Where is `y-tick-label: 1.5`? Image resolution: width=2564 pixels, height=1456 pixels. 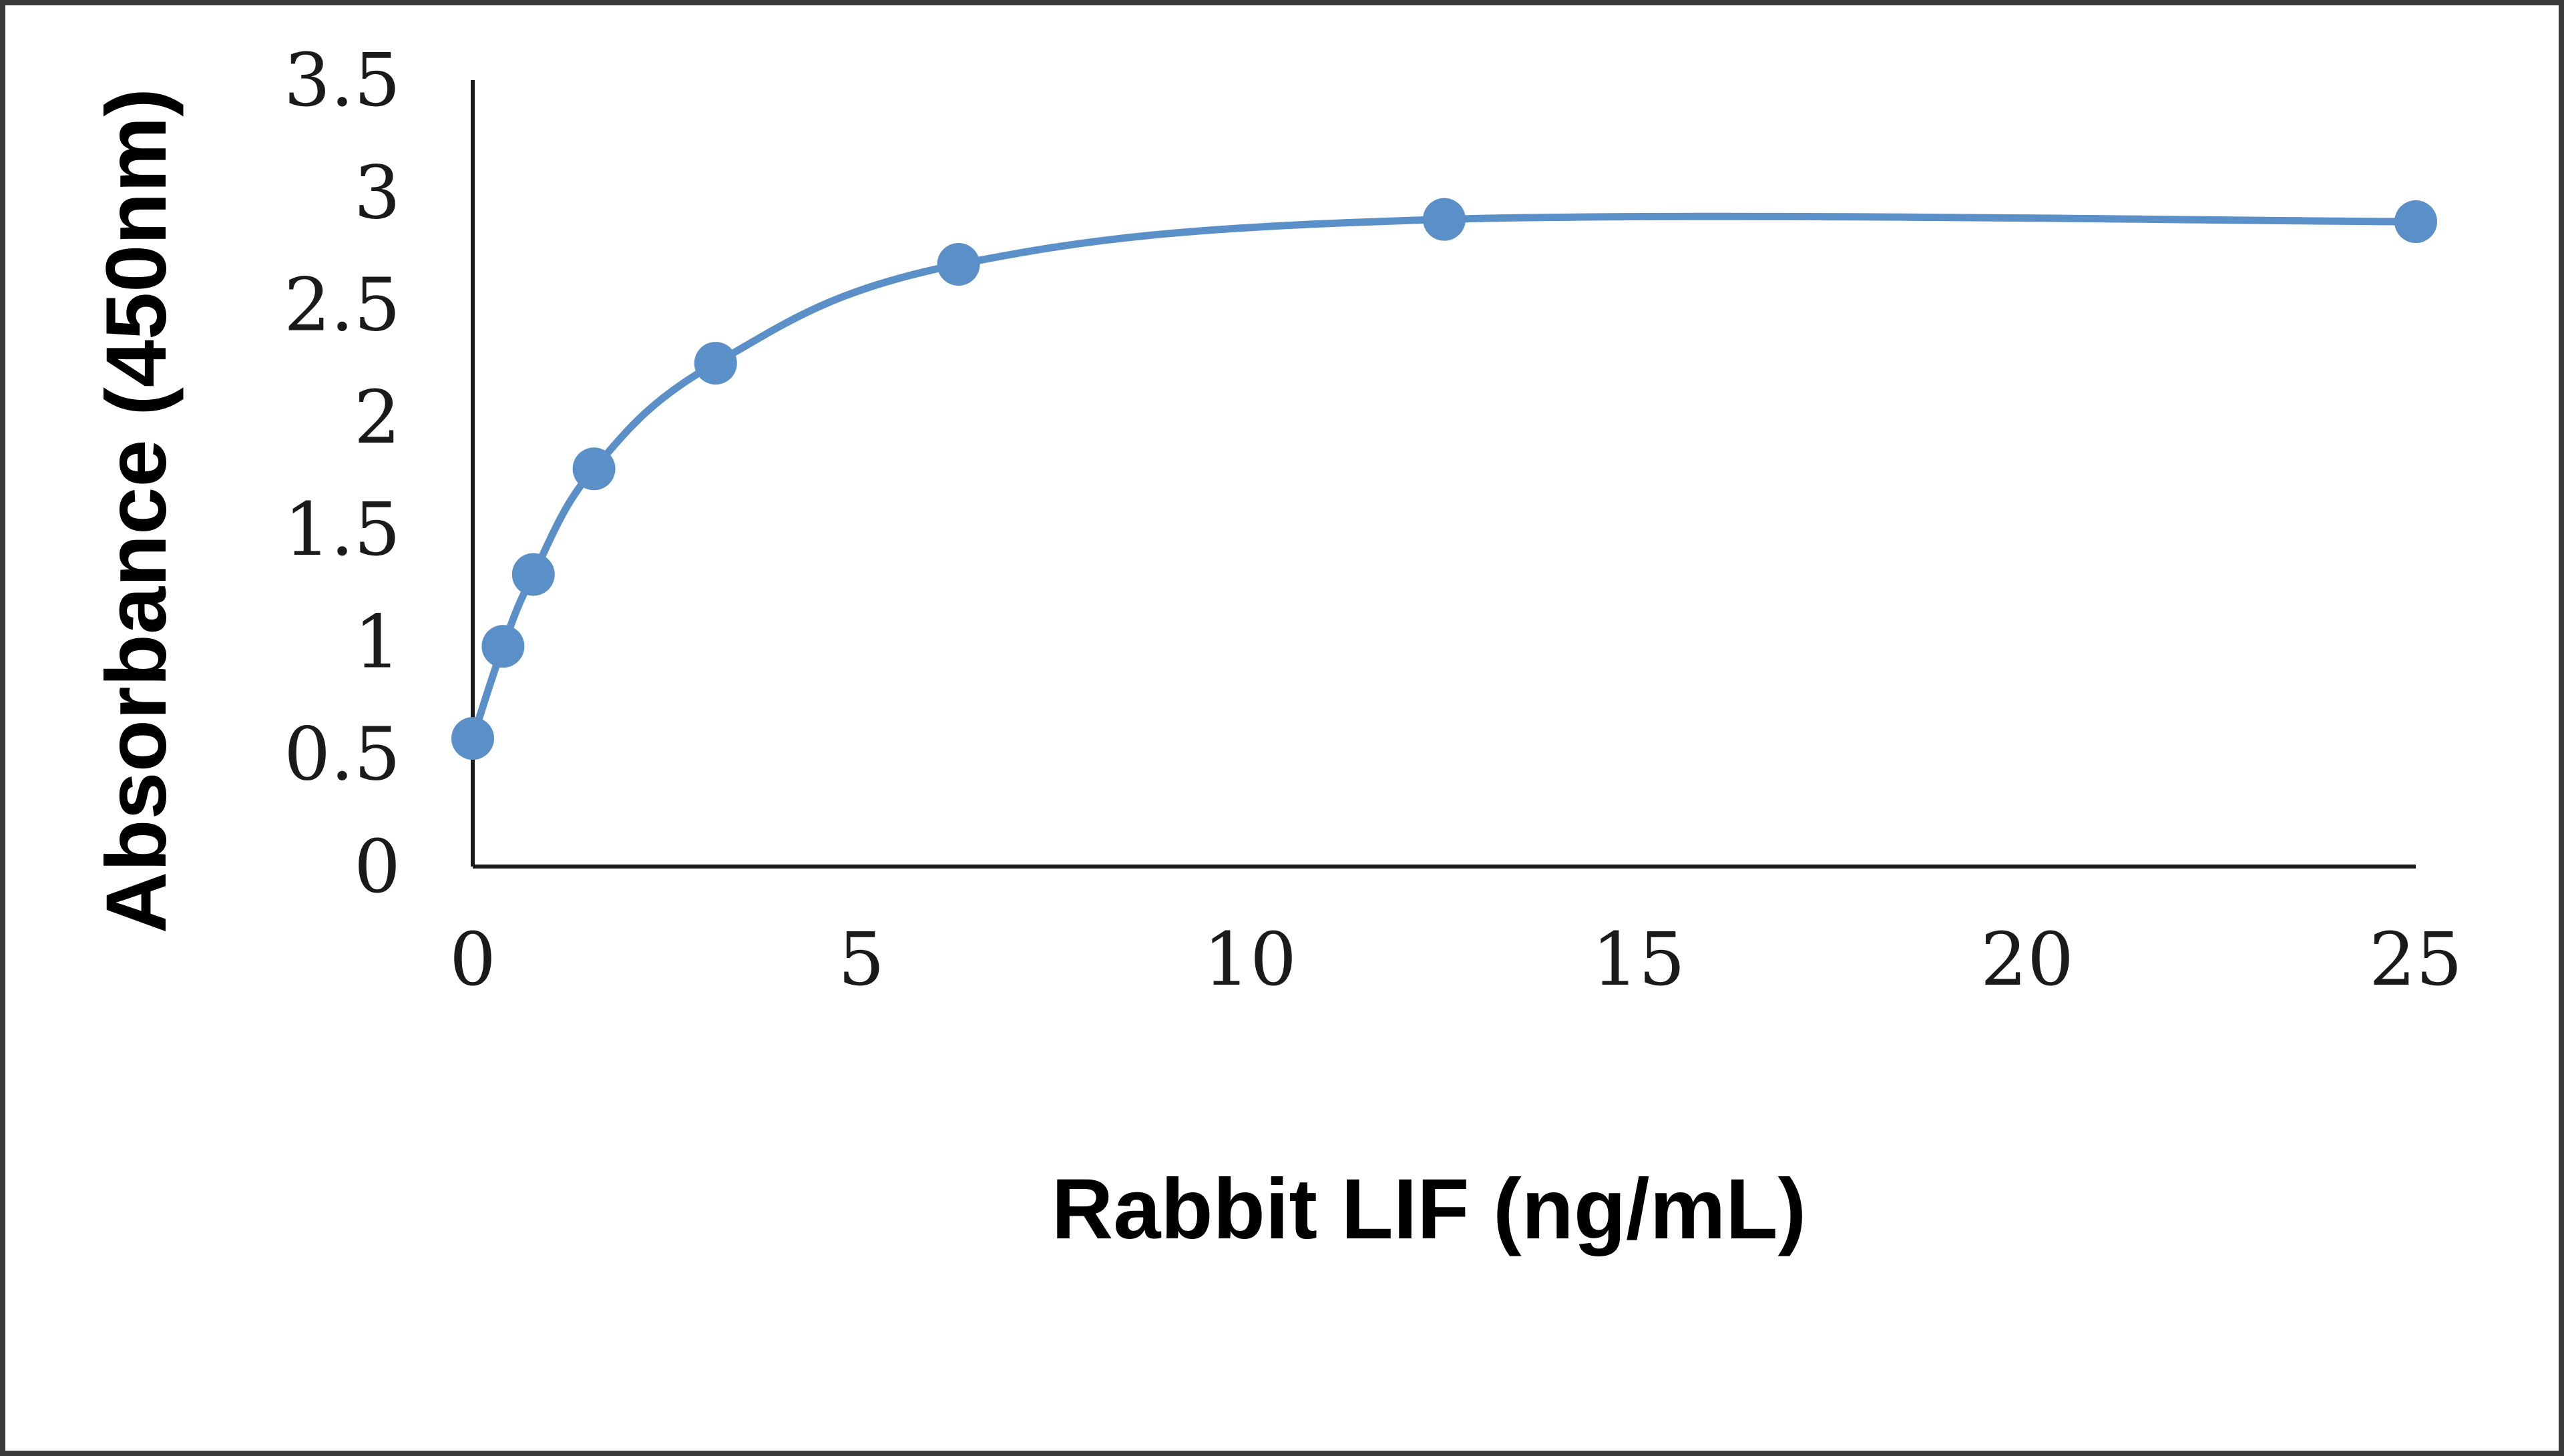
y-tick-label: 1.5 is located at coordinates (343, 529).